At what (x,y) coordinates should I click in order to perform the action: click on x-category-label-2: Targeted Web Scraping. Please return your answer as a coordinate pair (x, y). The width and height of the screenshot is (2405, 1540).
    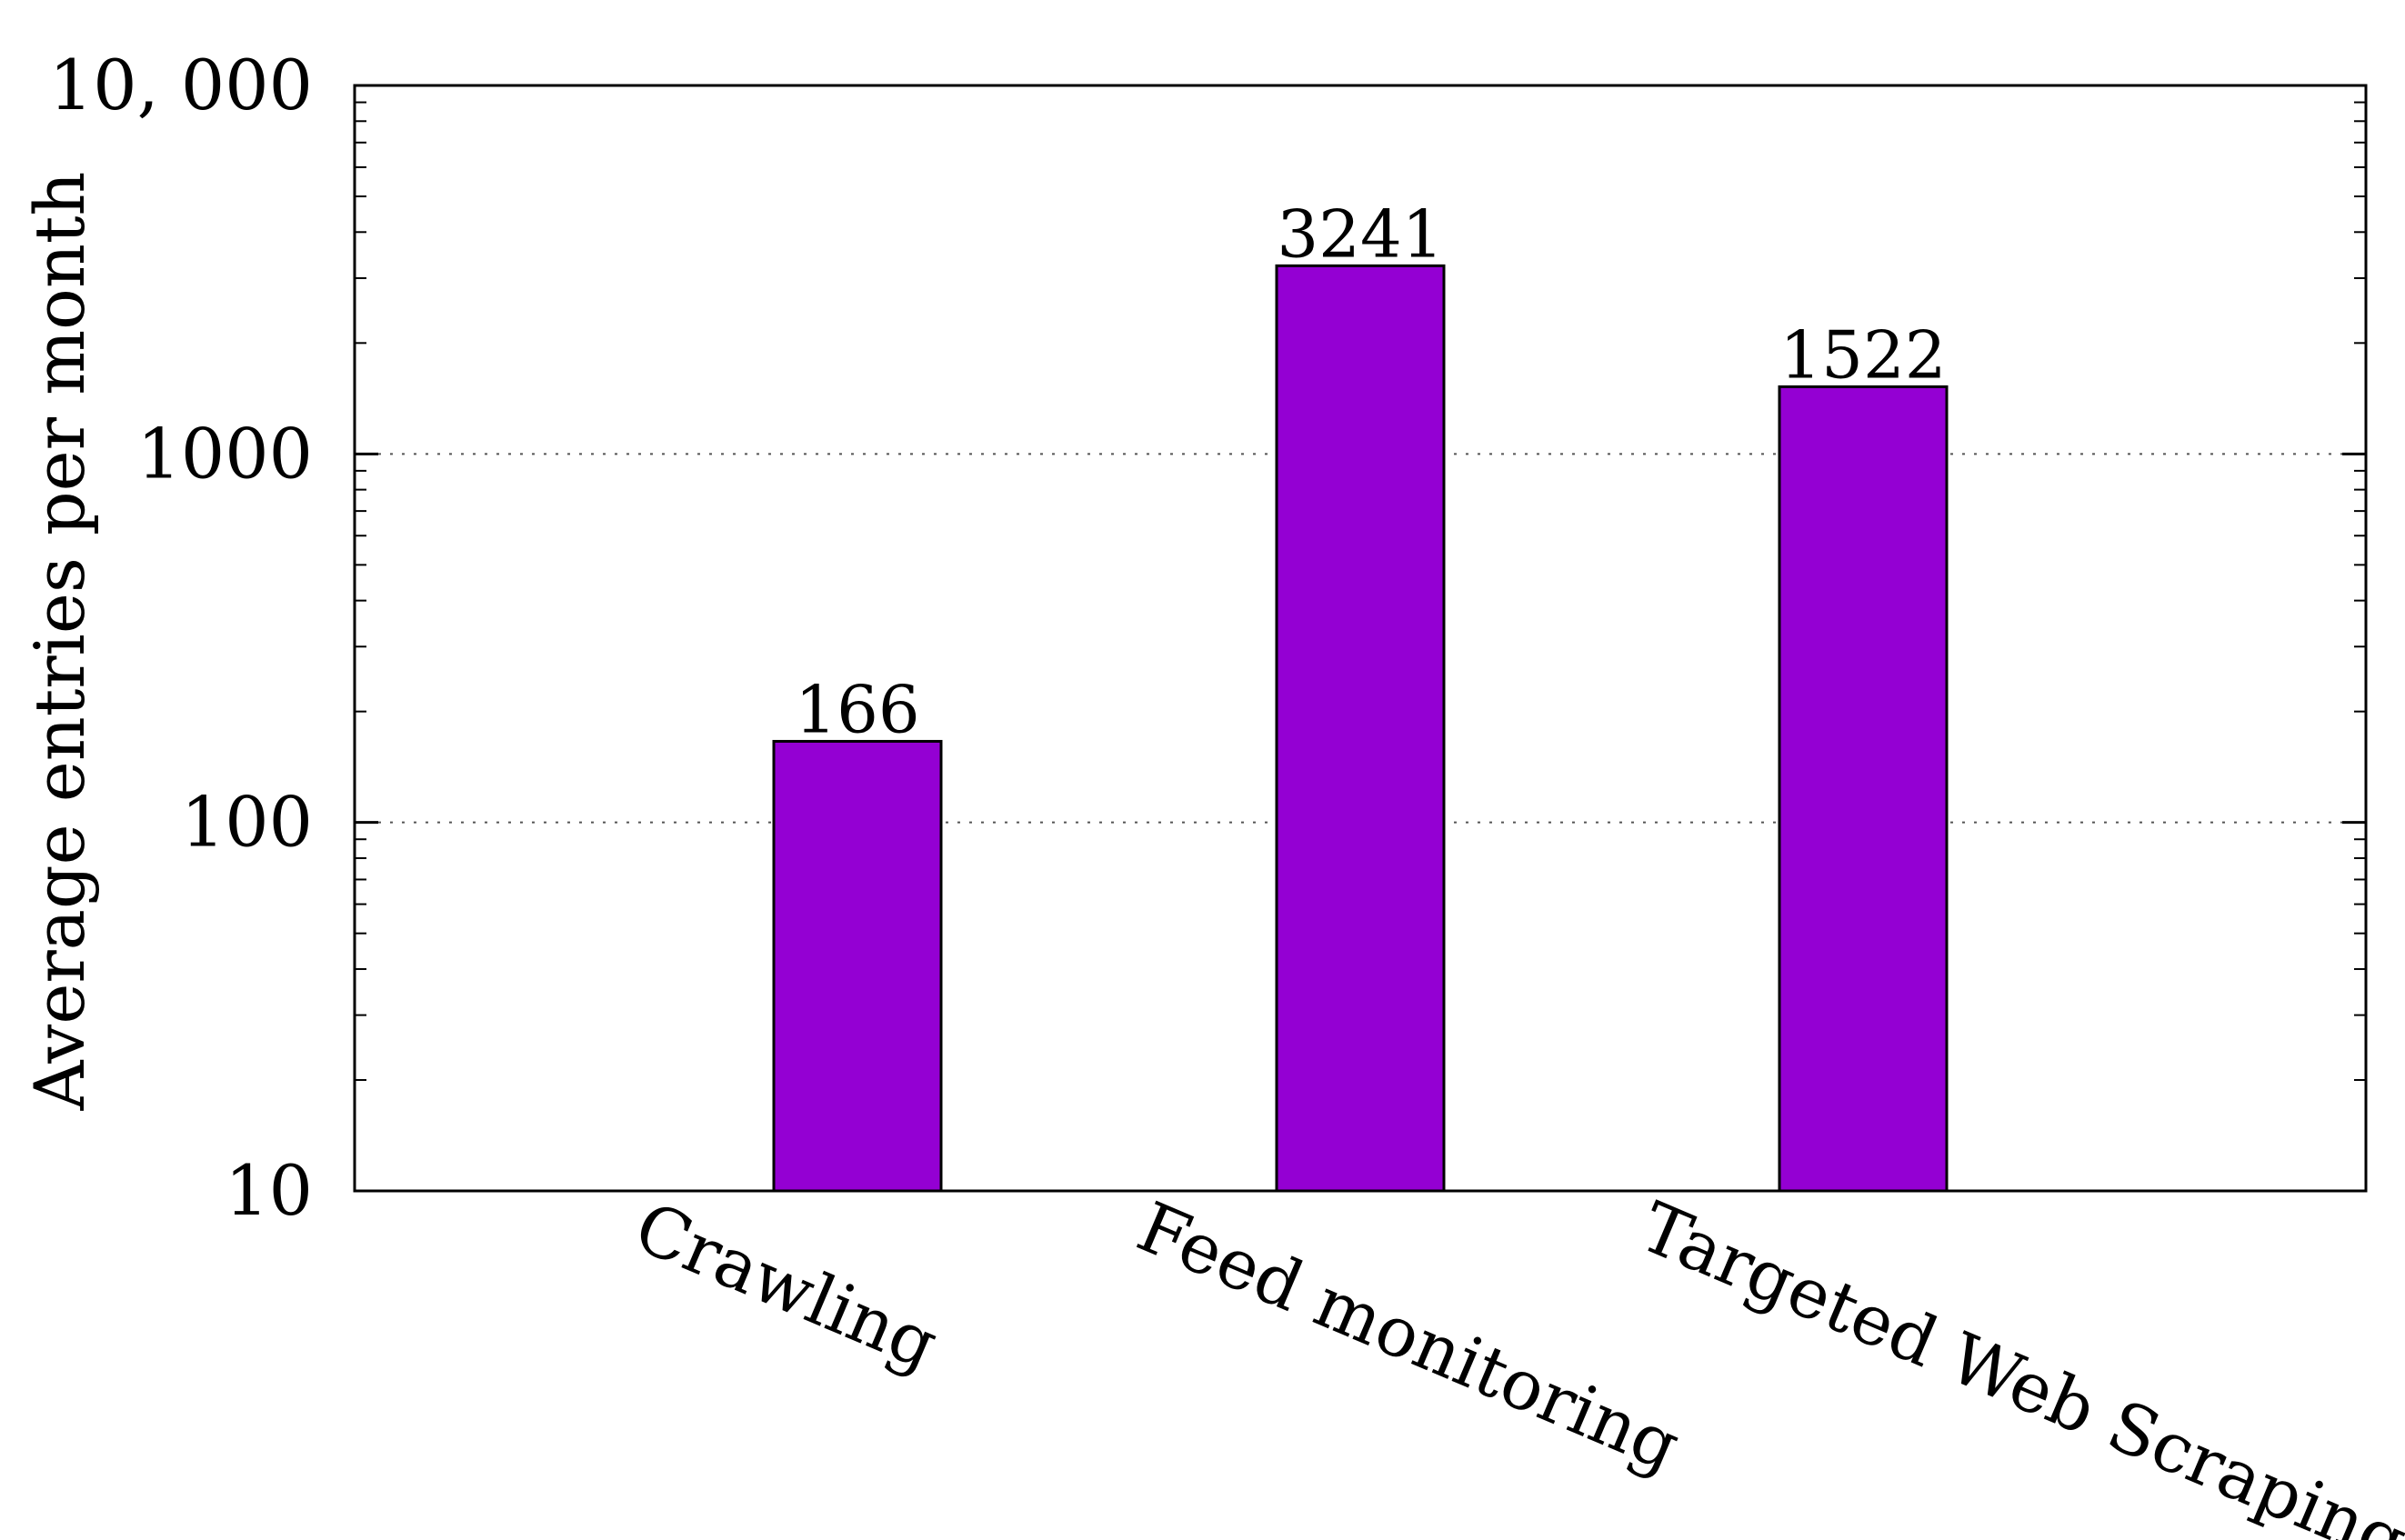
    Looking at the image, I should click on (2017, 1363).